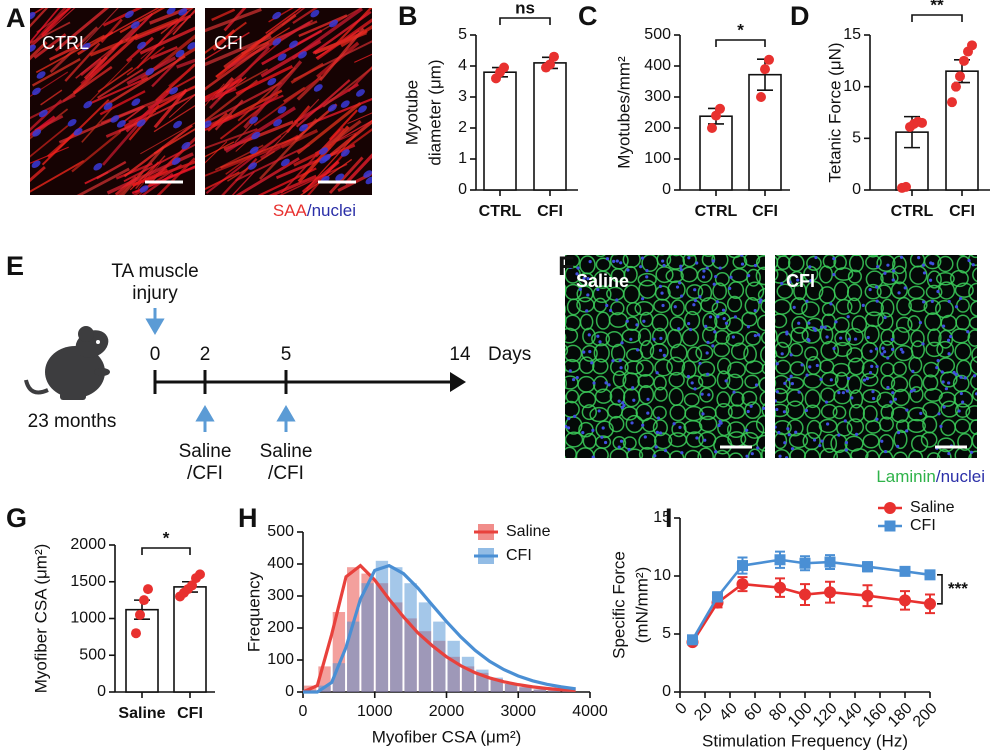  I want to click on y-tick-label: 5, so click(666, 633).